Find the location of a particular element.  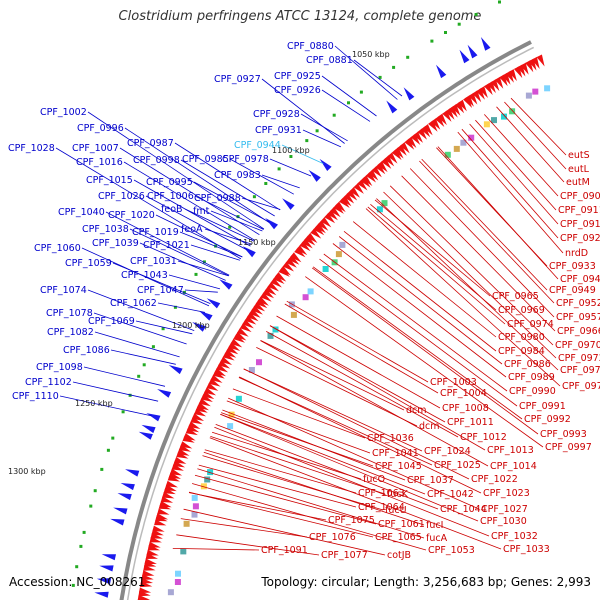

forward-gene-label: CPF_1082 is located at coordinates (70, 332).